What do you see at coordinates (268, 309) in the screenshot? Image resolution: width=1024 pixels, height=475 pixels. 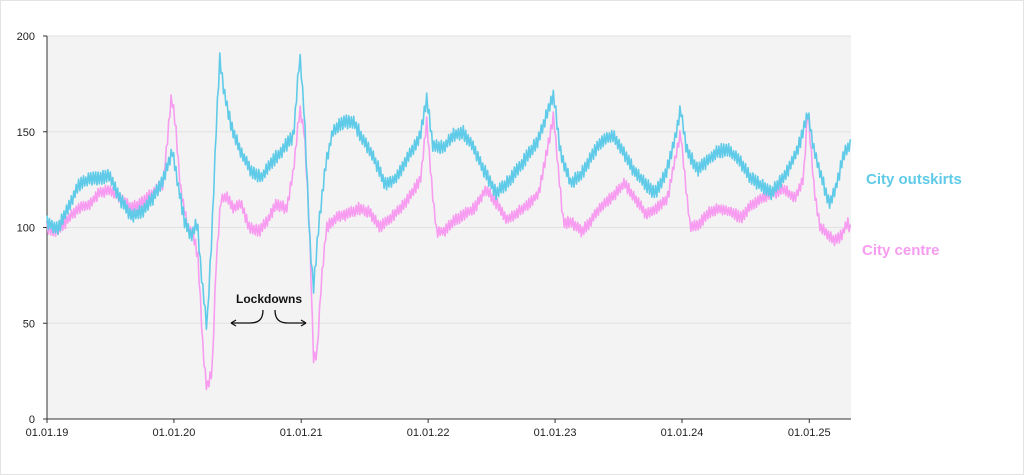 I see `lockdowns-annotation: Lockdowns` at bounding box center [268, 309].